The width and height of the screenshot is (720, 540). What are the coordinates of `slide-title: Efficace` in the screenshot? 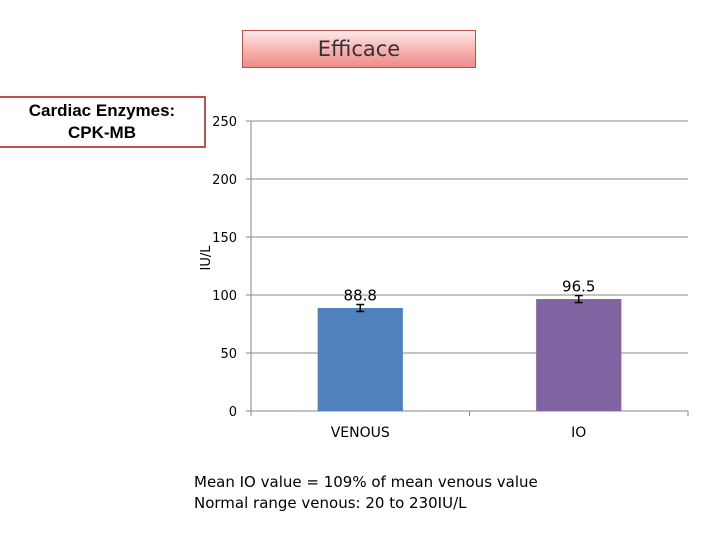 It's located at (359, 49).